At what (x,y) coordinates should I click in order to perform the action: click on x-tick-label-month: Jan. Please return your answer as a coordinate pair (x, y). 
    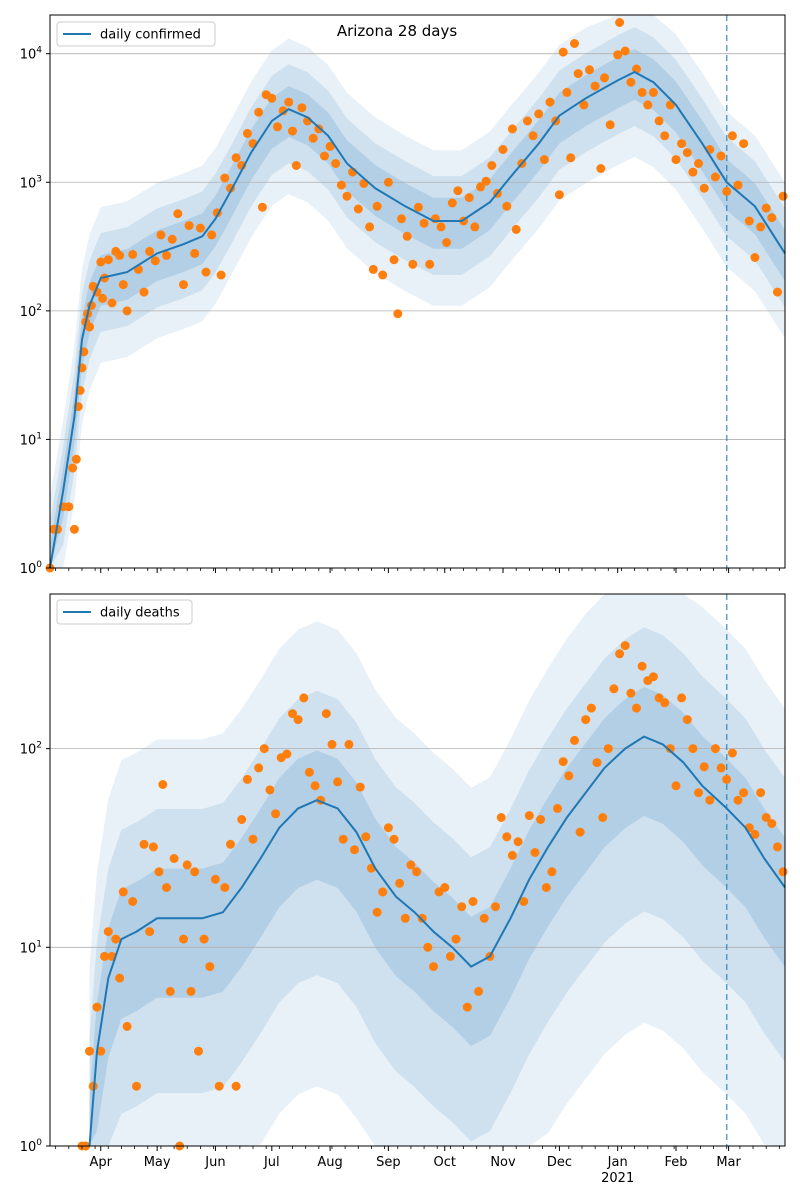
    Looking at the image, I should click on (617, 1162).